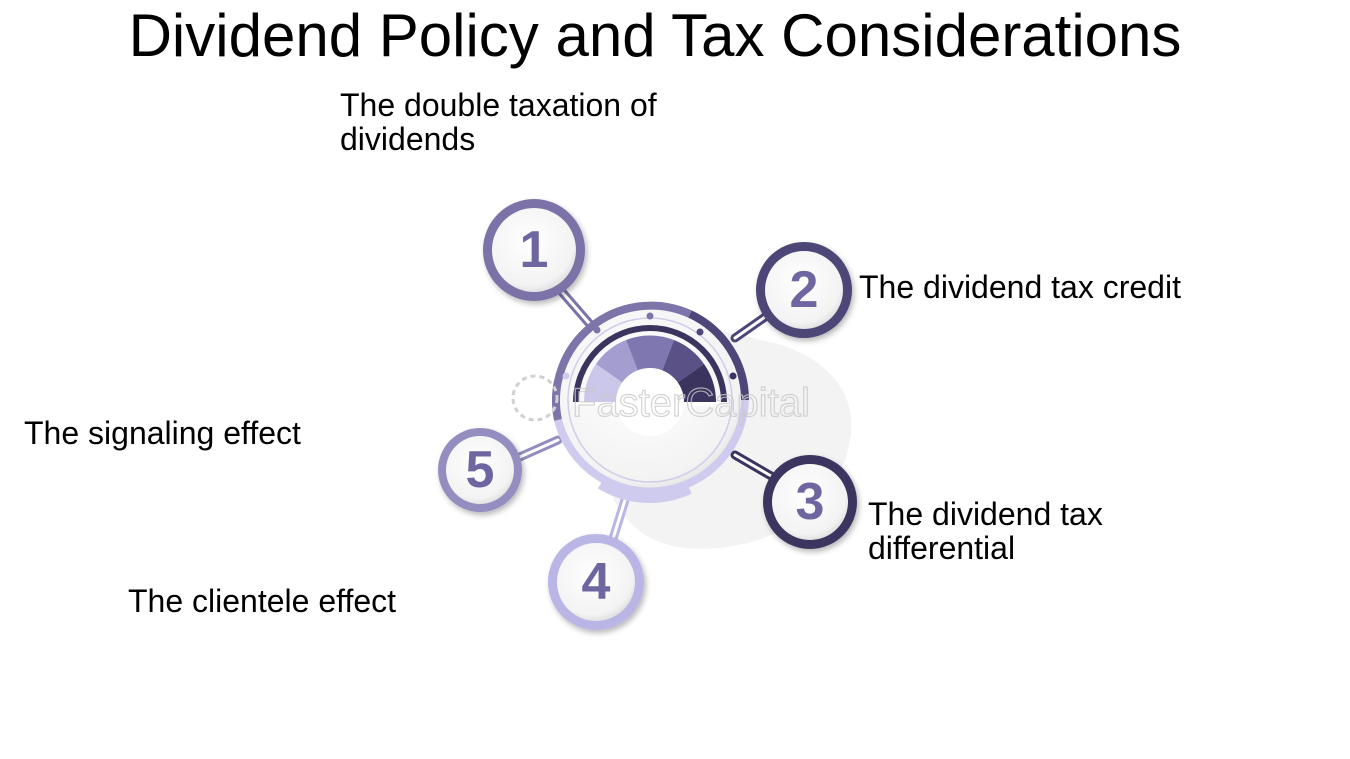  I want to click on watermark-text: FasterCapital, so click(691, 403).